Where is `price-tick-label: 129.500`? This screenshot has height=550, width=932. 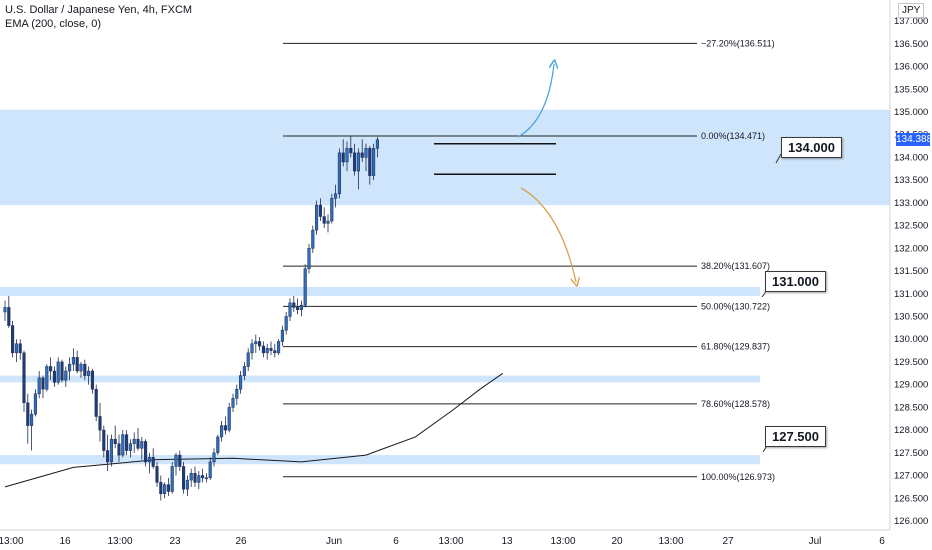 price-tick-label: 129.500 is located at coordinates (911, 362).